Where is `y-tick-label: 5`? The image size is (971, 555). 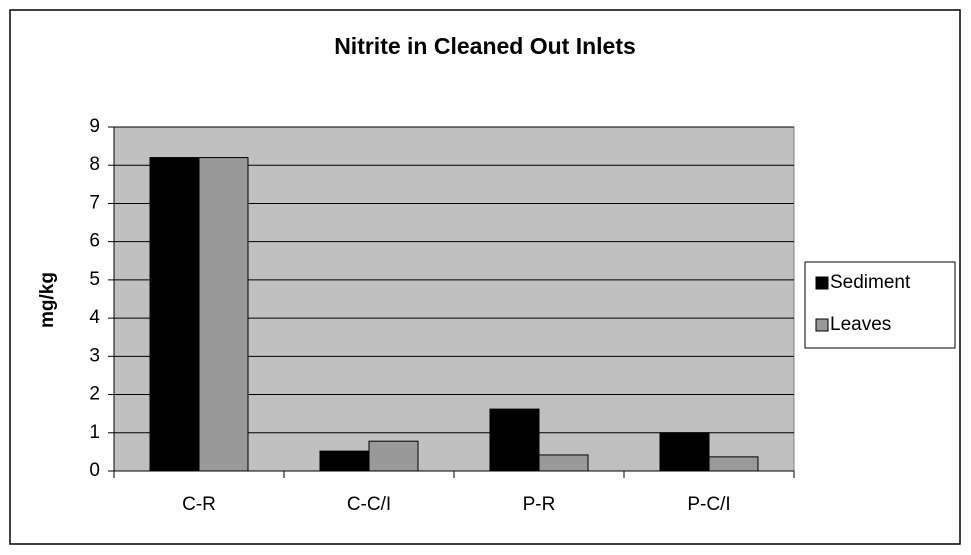 y-tick-label: 5 is located at coordinates (94, 279).